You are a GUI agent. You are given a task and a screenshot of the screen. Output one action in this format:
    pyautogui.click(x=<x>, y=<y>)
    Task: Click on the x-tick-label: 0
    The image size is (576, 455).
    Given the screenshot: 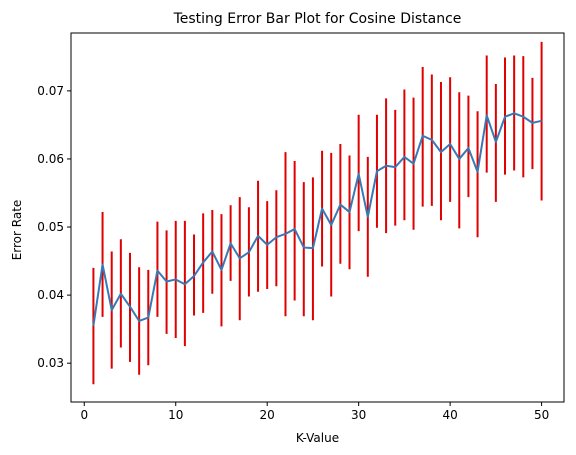 What is the action you would take?
    pyautogui.click(x=84, y=415)
    